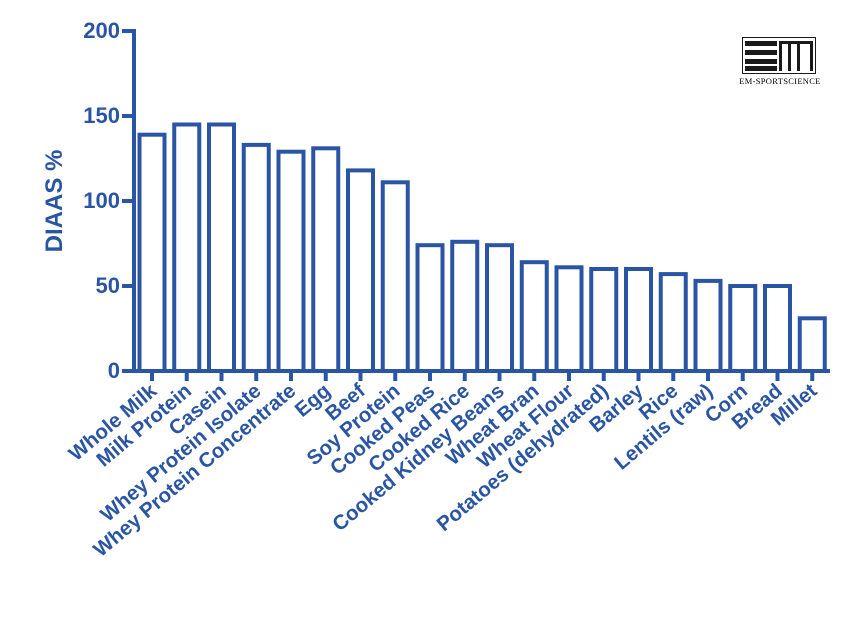 This screenshot has height=634, width=841. I want to click on logo-caption: EM-SPORTSCIENCE, so click(780, 81).